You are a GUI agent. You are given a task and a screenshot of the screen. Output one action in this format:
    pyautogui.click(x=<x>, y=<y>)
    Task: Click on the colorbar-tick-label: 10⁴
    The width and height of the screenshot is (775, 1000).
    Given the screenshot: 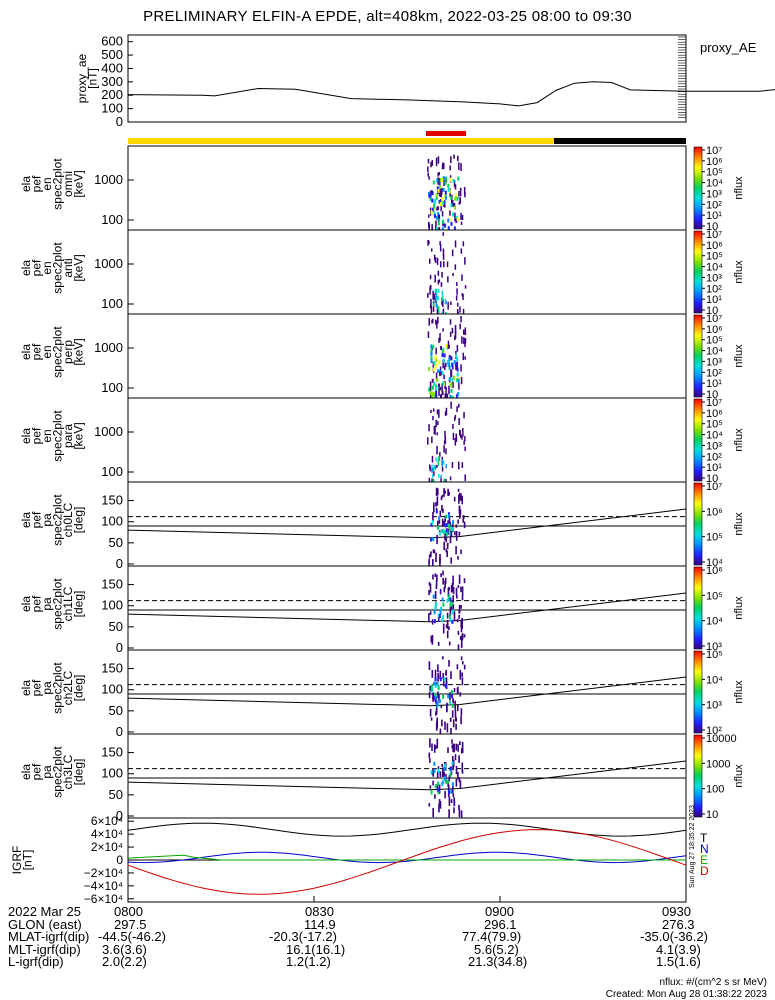 What is the action you would take?
    pyautogui.click(x=714, y=268)
    